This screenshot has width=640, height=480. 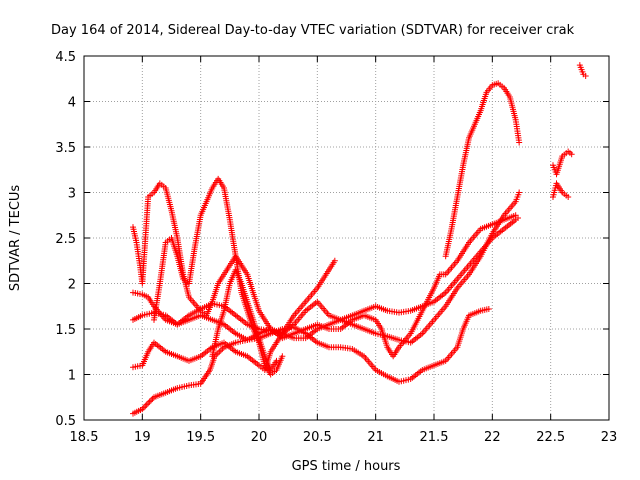 I want to click on x-tick-label: 21, so click(x=375, y=437).